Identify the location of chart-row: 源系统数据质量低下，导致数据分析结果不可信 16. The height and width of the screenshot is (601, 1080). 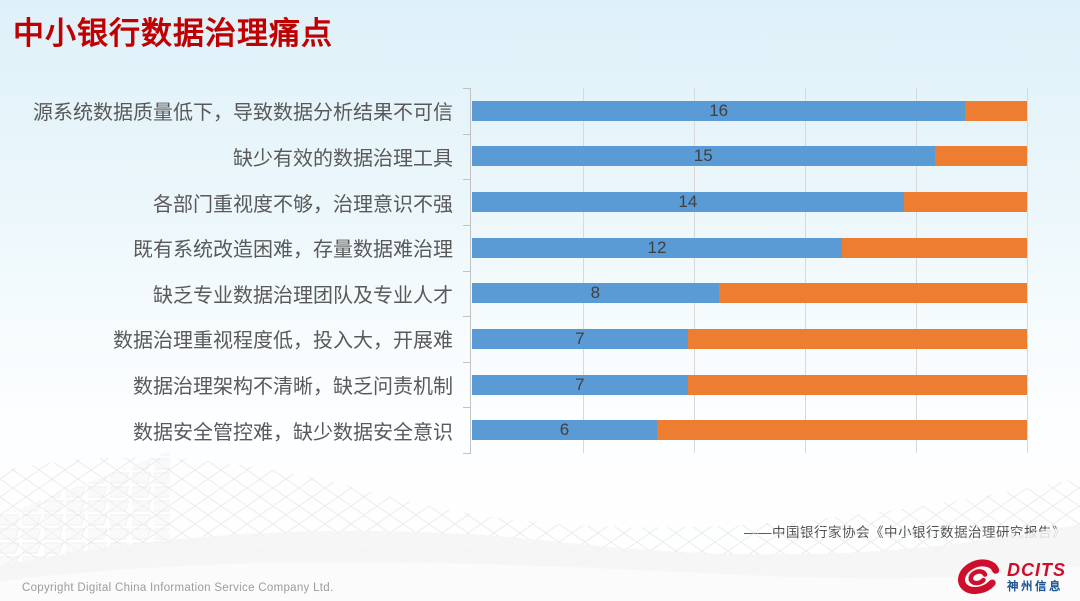
(513, 111).